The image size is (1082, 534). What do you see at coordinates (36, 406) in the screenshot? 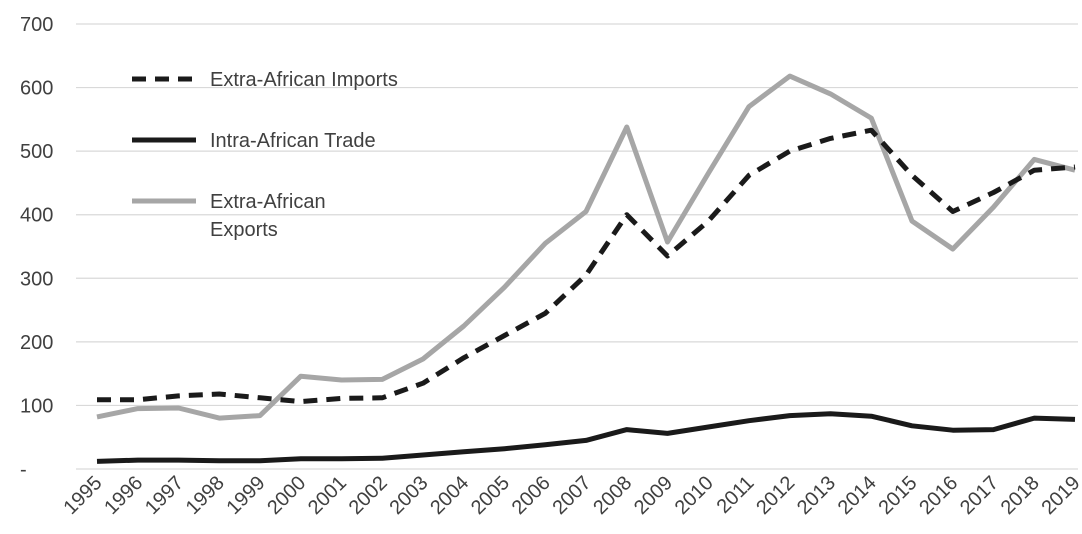
I see `y-tick-label: 100` at bounding box center [36, 406].